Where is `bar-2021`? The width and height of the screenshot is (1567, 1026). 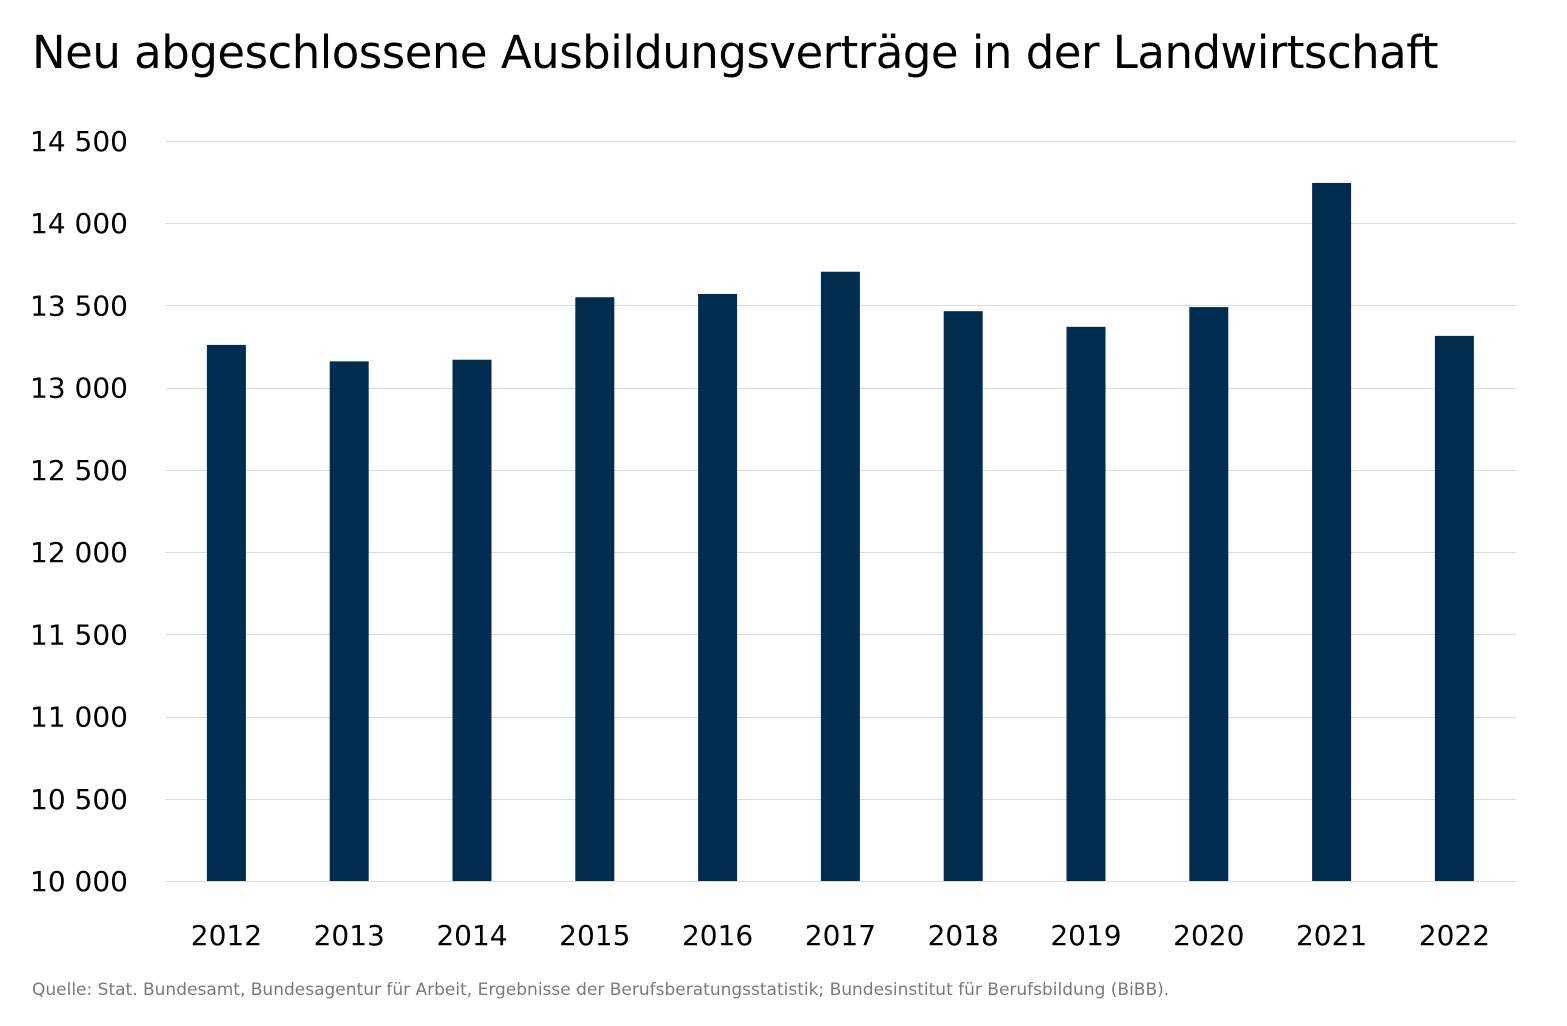 bar-2021 is located at coordinates (1332, 531).